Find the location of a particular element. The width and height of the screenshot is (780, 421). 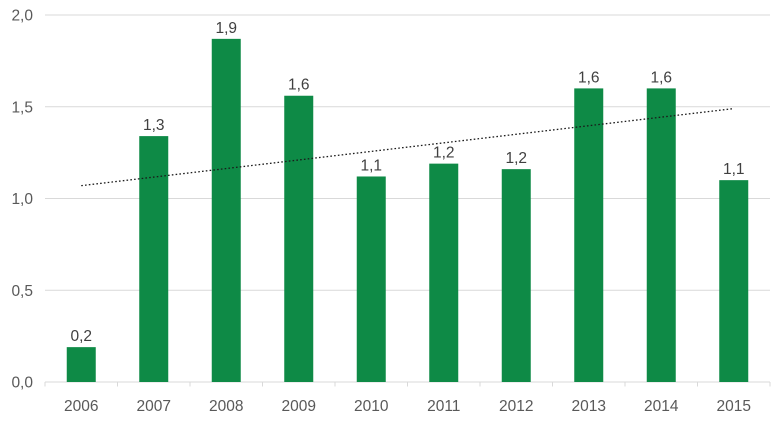

x-axis-category-label-2012: 2012 is located at coordinates (516, 406).